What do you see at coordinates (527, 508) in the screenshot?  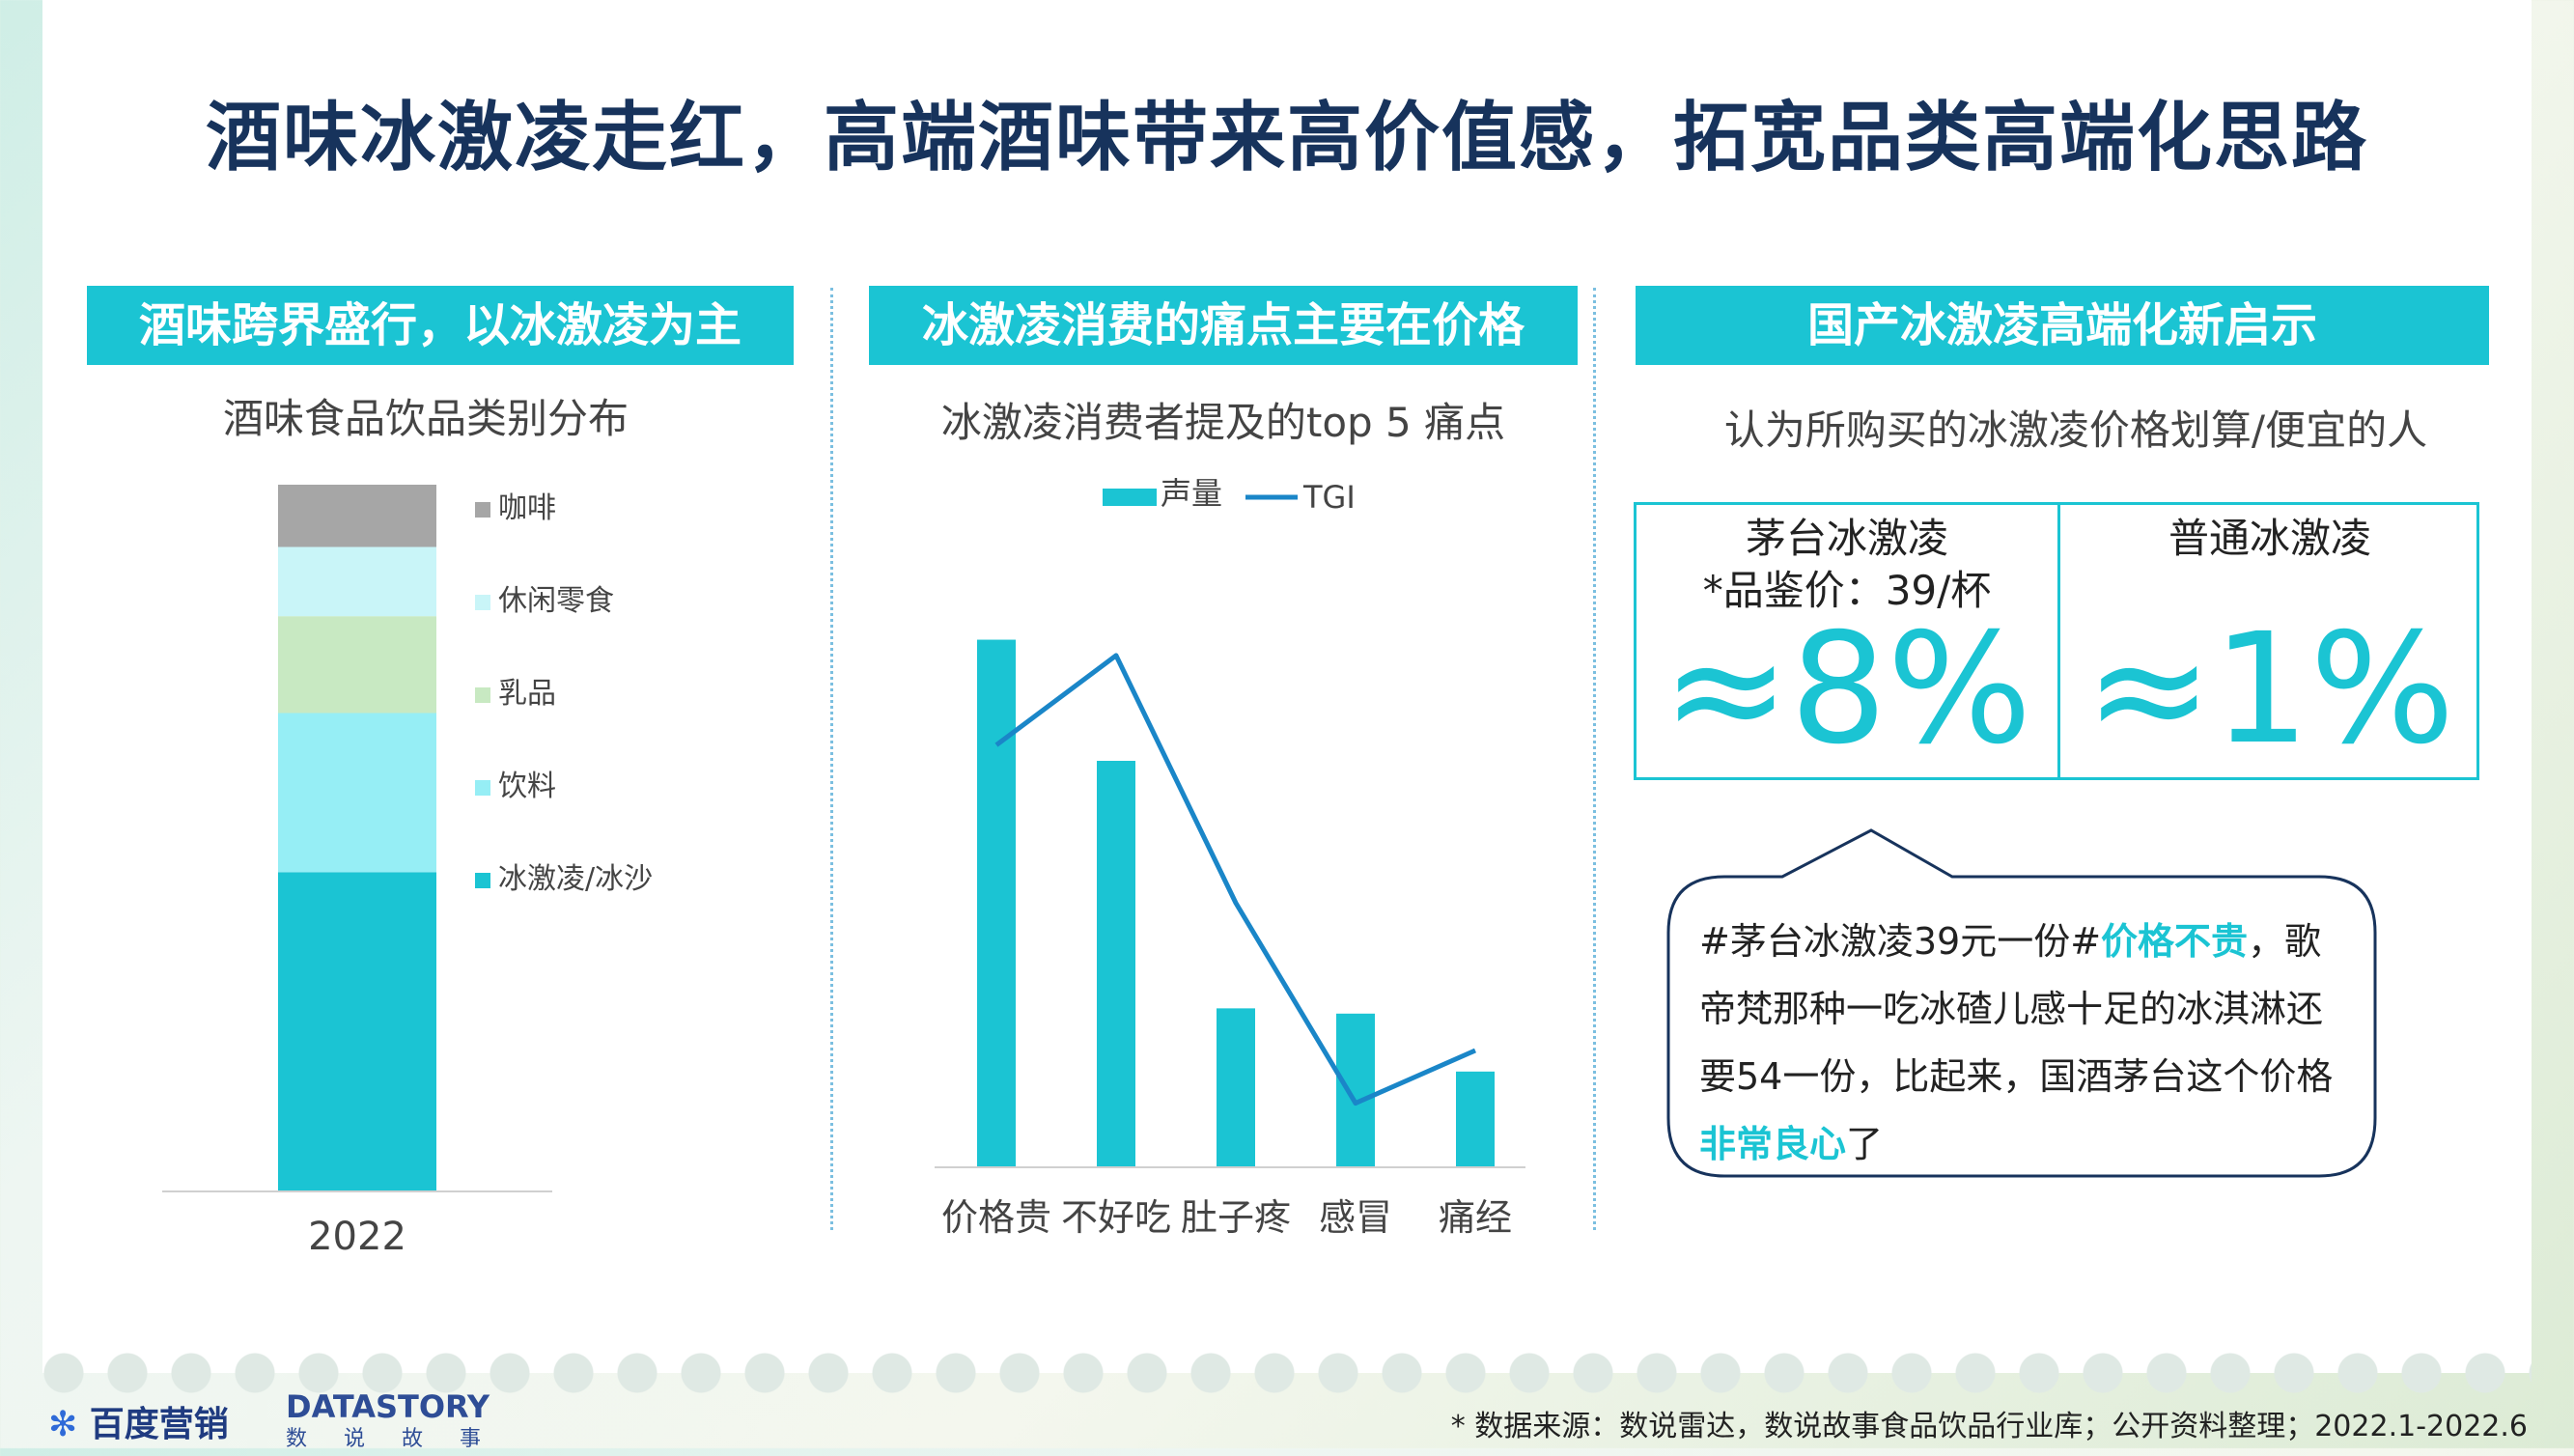 I see `stack-legend-label-0: 咖啡` at bounding box center [527, 508].